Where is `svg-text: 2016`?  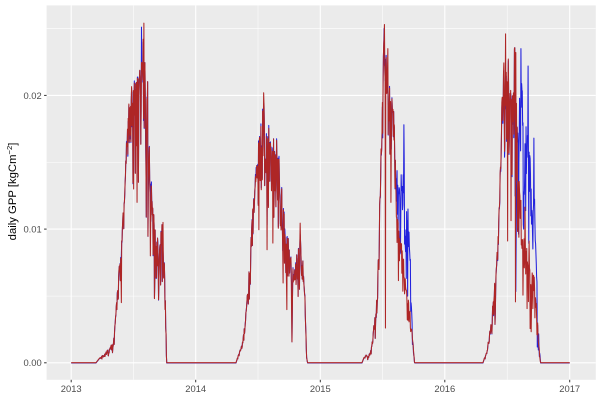
svg-text: 2016 is located at coordinates (444, 388).